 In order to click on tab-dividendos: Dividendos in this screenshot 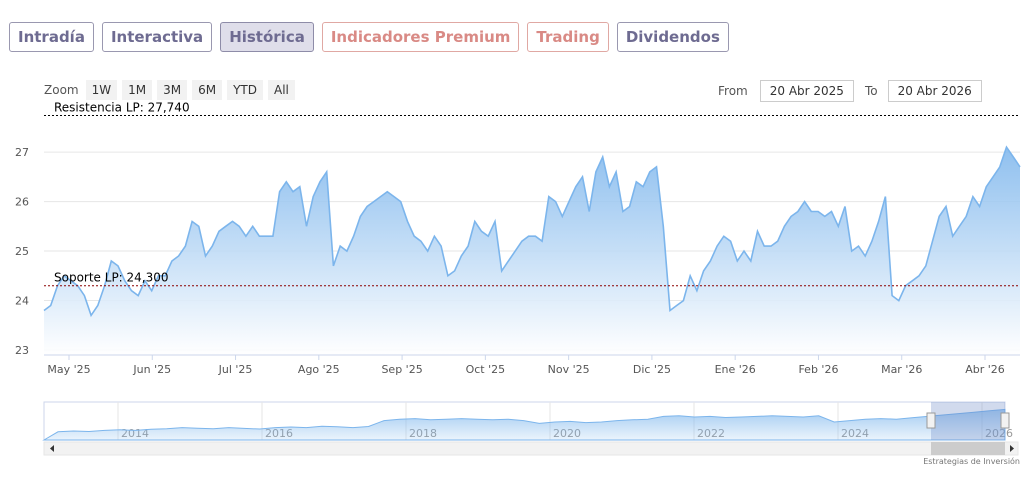, I will do `click(672, 37)`.